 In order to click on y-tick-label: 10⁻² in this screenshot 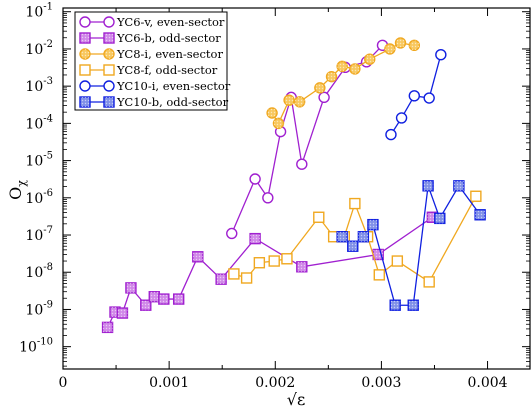, I will do `click(39, 48)`.